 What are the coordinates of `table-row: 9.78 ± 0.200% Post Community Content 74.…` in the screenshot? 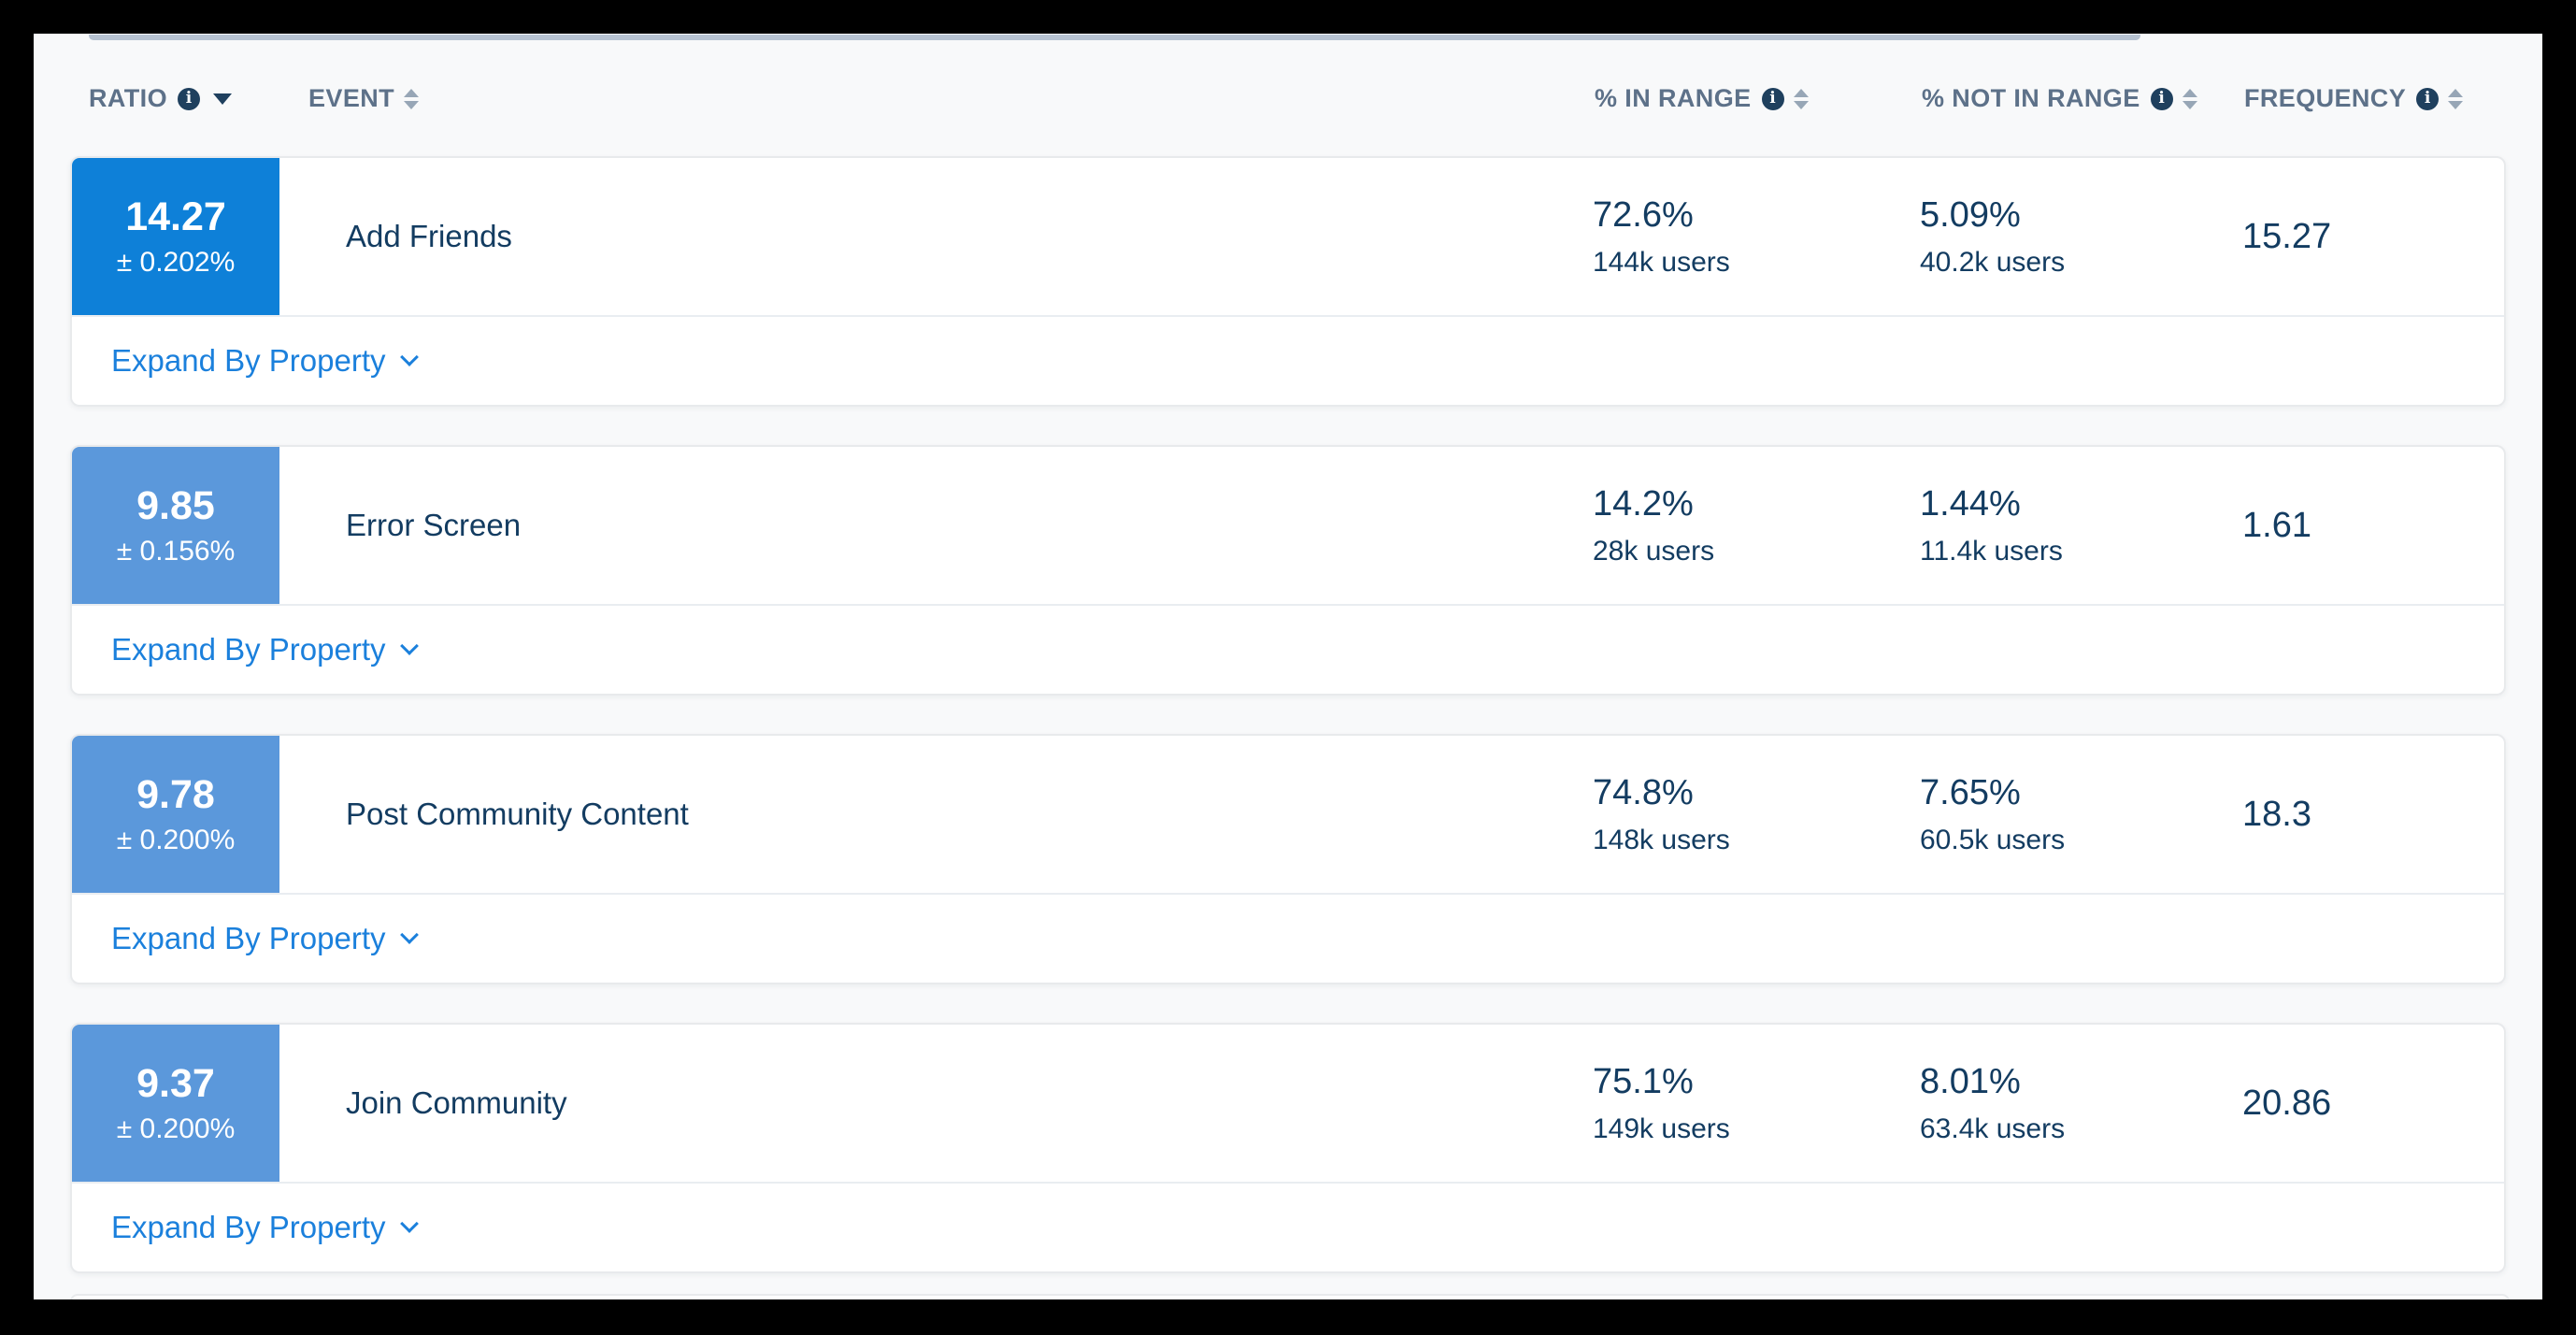 It's located at (1288, 814).